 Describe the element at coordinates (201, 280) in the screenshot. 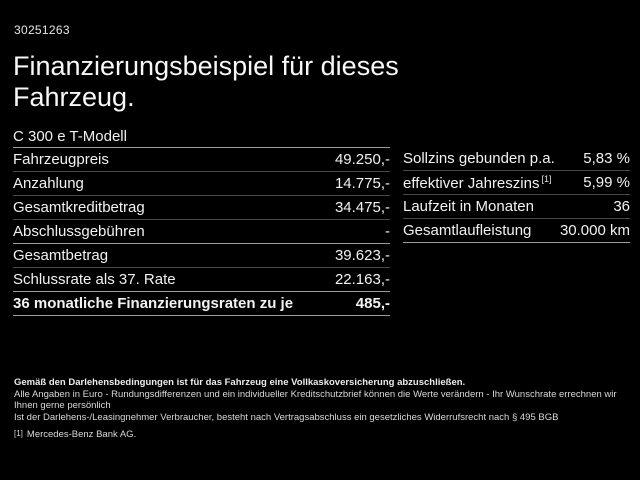

I see `table-row-schlussrate: Schlussrate als 37. Rate 22.163,-` at that location.